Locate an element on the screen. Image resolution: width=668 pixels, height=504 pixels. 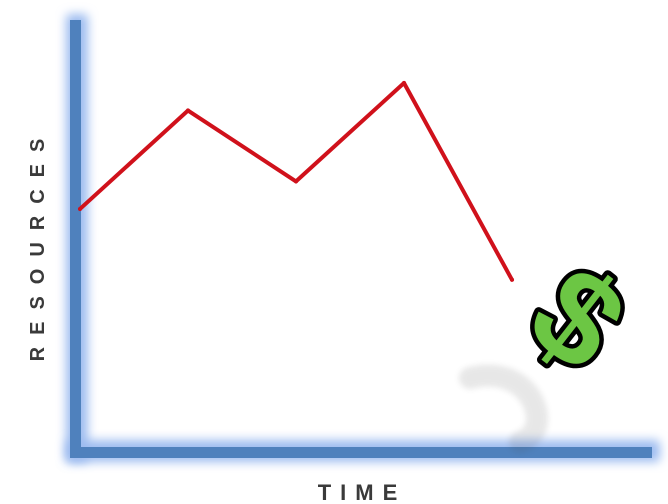
x-axis-label: TIME is located at coordinates (362, 492).